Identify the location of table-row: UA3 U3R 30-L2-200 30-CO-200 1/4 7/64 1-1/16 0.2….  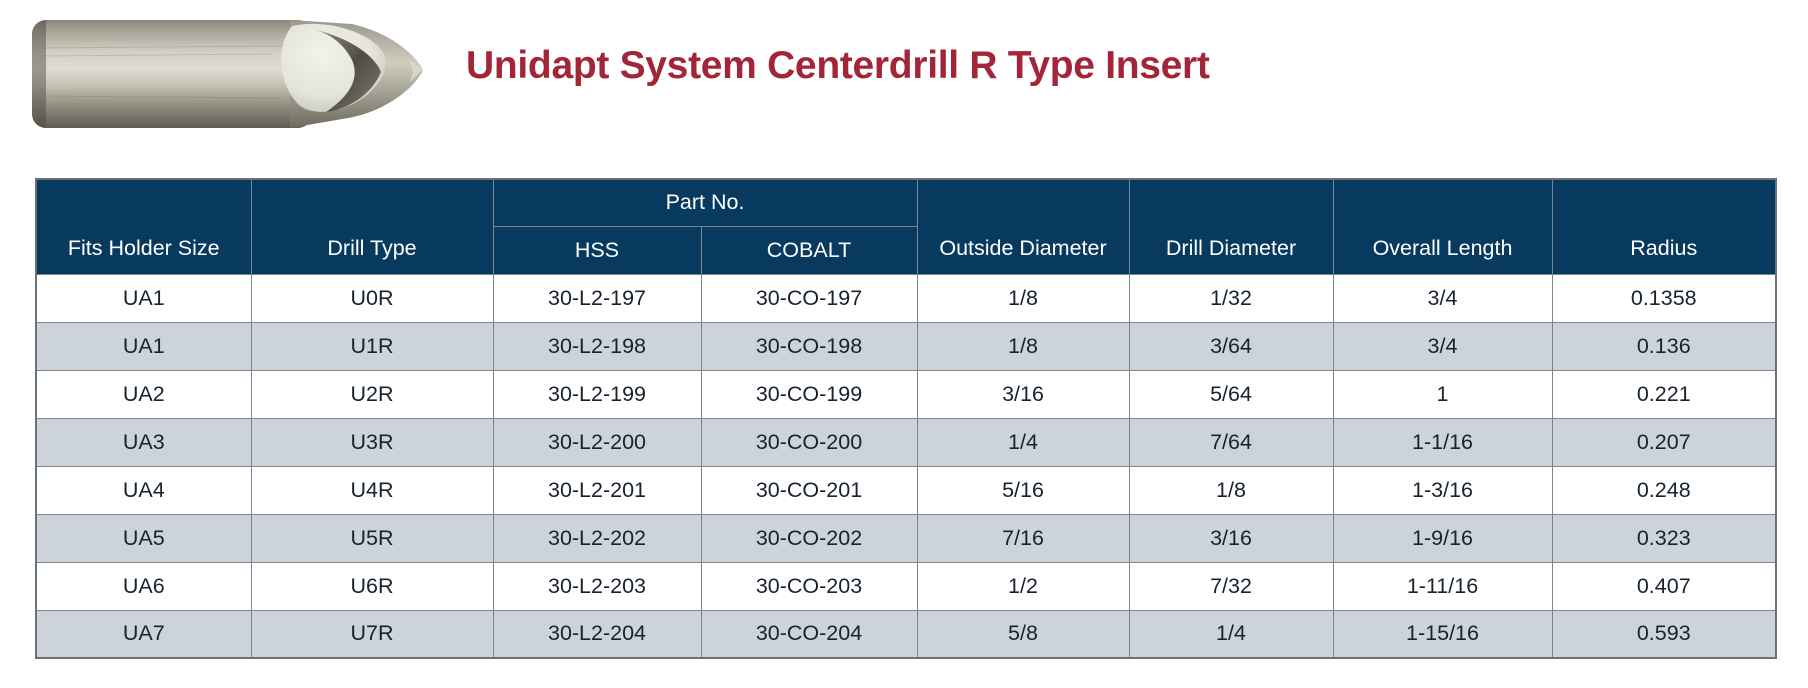
(906, 442).